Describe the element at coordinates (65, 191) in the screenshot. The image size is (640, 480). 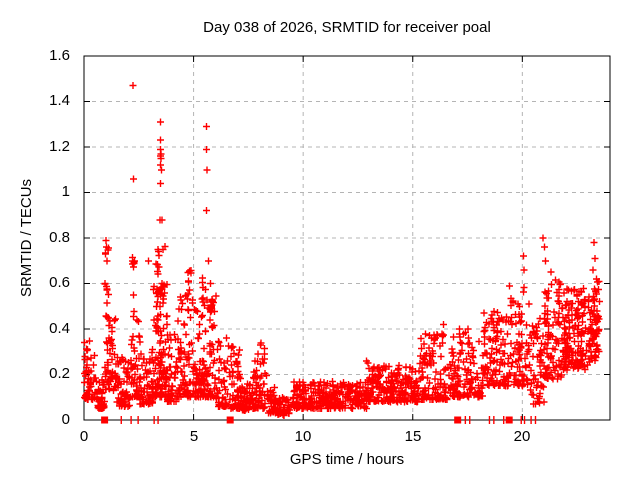
I see `y-tick-label: 1` at that location.